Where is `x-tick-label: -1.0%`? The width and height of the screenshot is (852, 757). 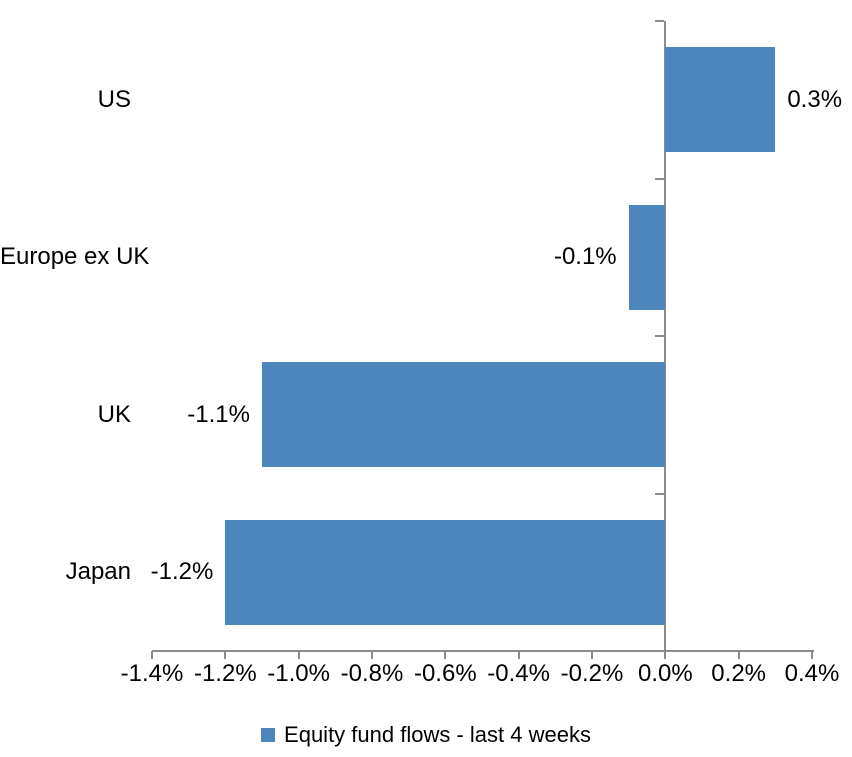 x-tick-label: -1.0% is located at coordinates (298, 673).